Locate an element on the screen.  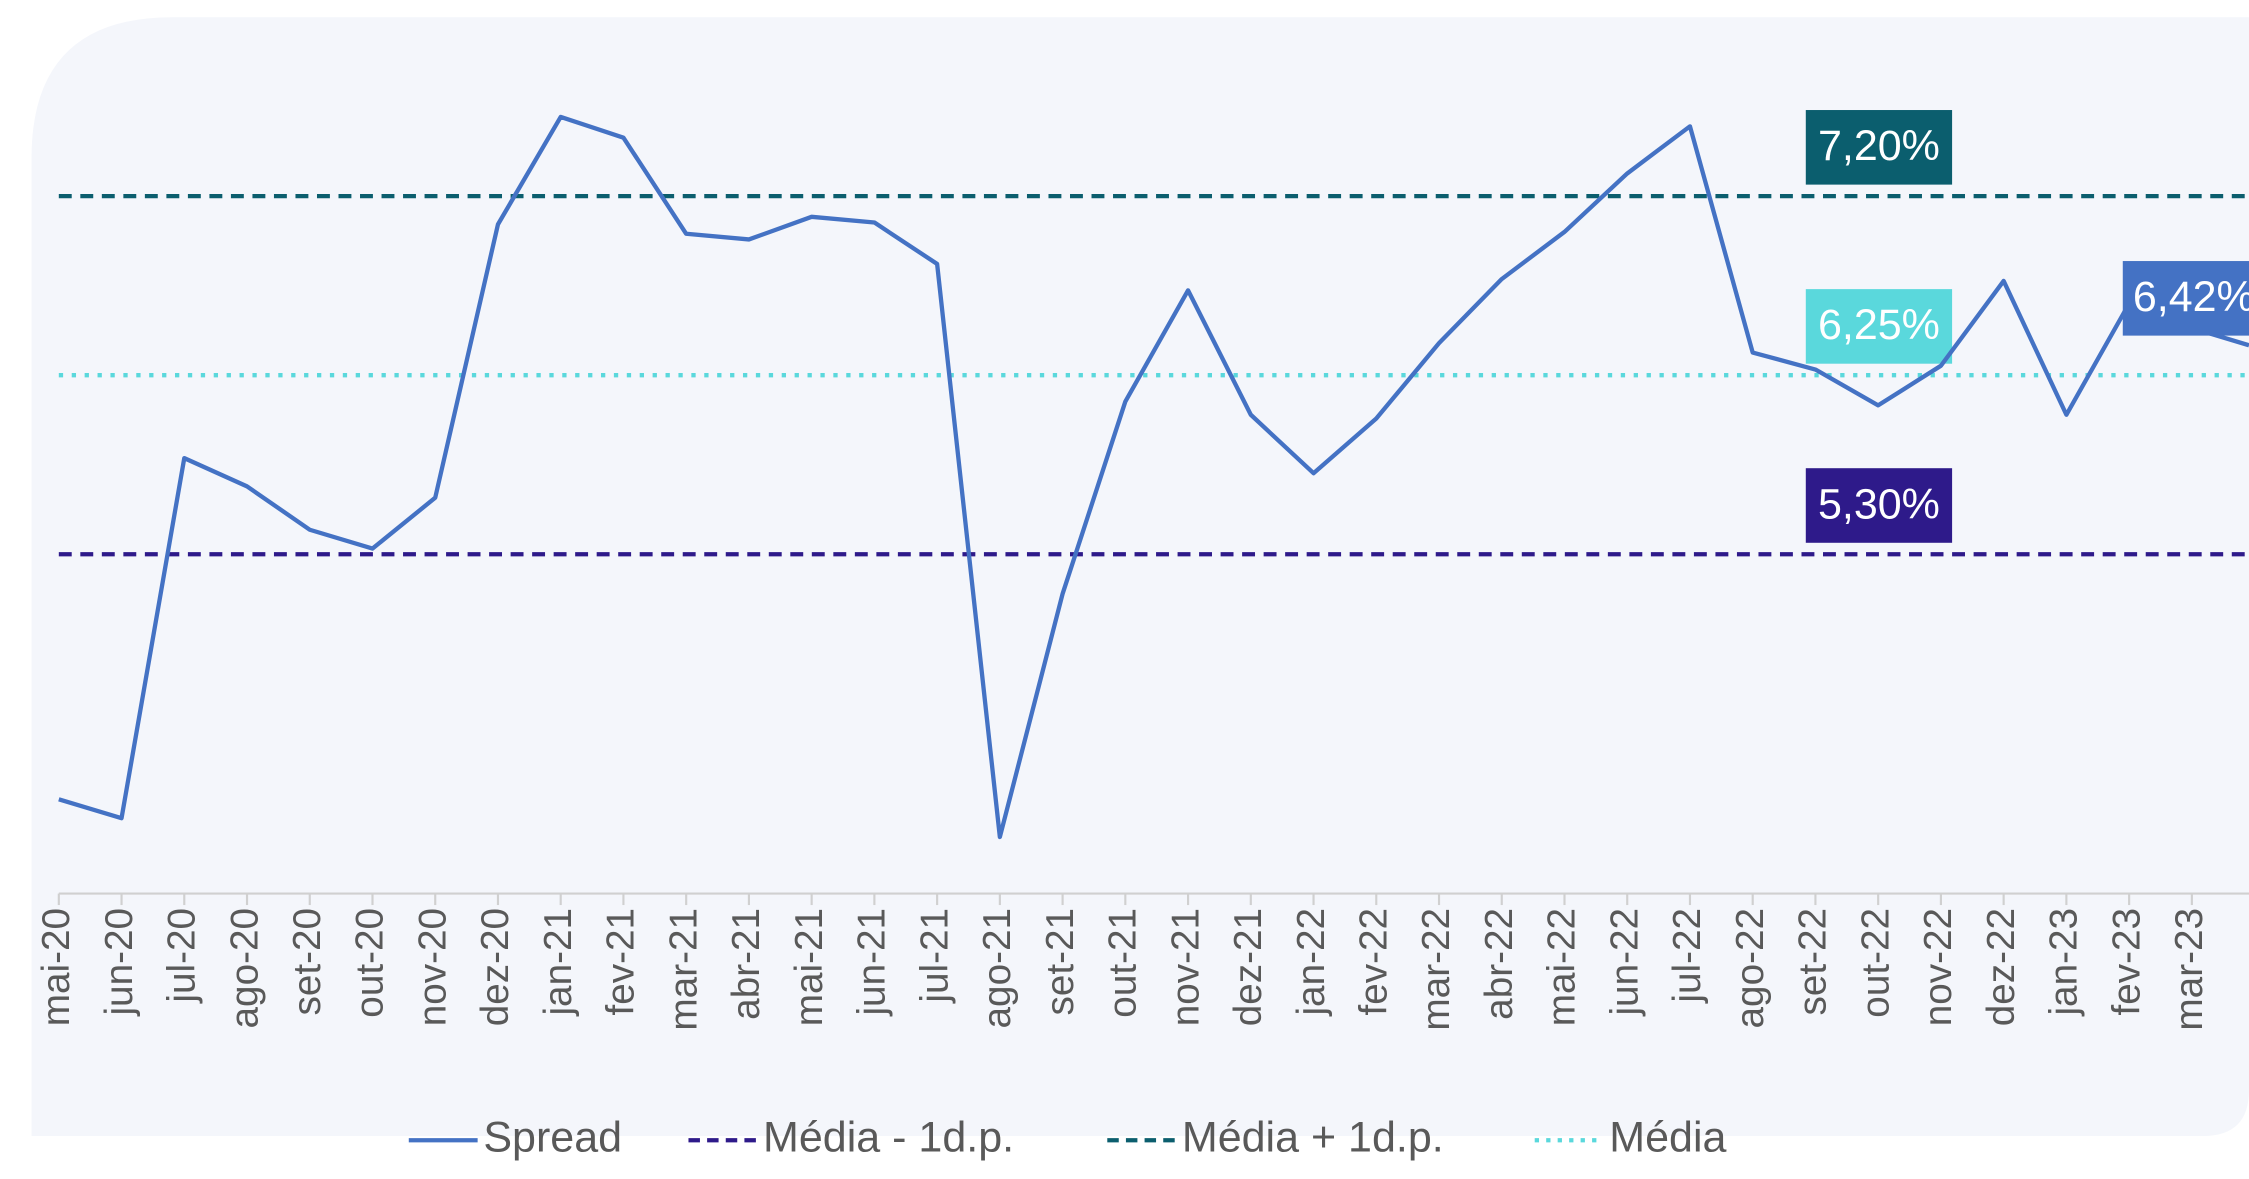
x-tick-label: nov-21 is located at coordinates (1185, 967).